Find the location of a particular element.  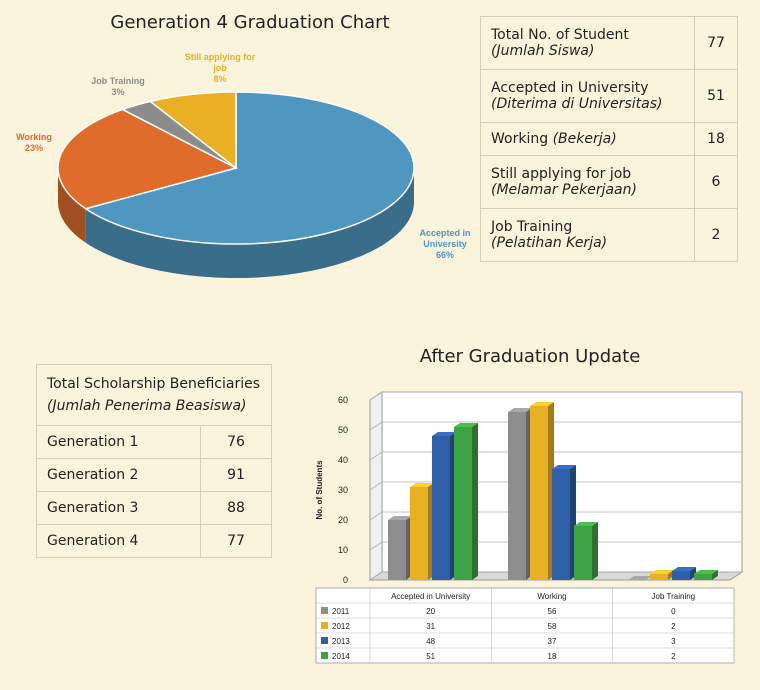

x-category-label: Working is located at coordinates (551, 596).